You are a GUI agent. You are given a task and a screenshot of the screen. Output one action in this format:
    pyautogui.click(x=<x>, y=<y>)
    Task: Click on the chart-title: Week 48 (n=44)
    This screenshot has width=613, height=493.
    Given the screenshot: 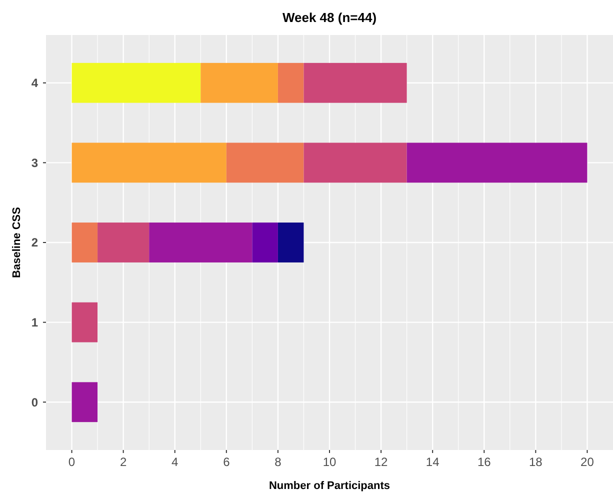 What is the action you would take?
    pyautogui.click(x=329, y=17)
    